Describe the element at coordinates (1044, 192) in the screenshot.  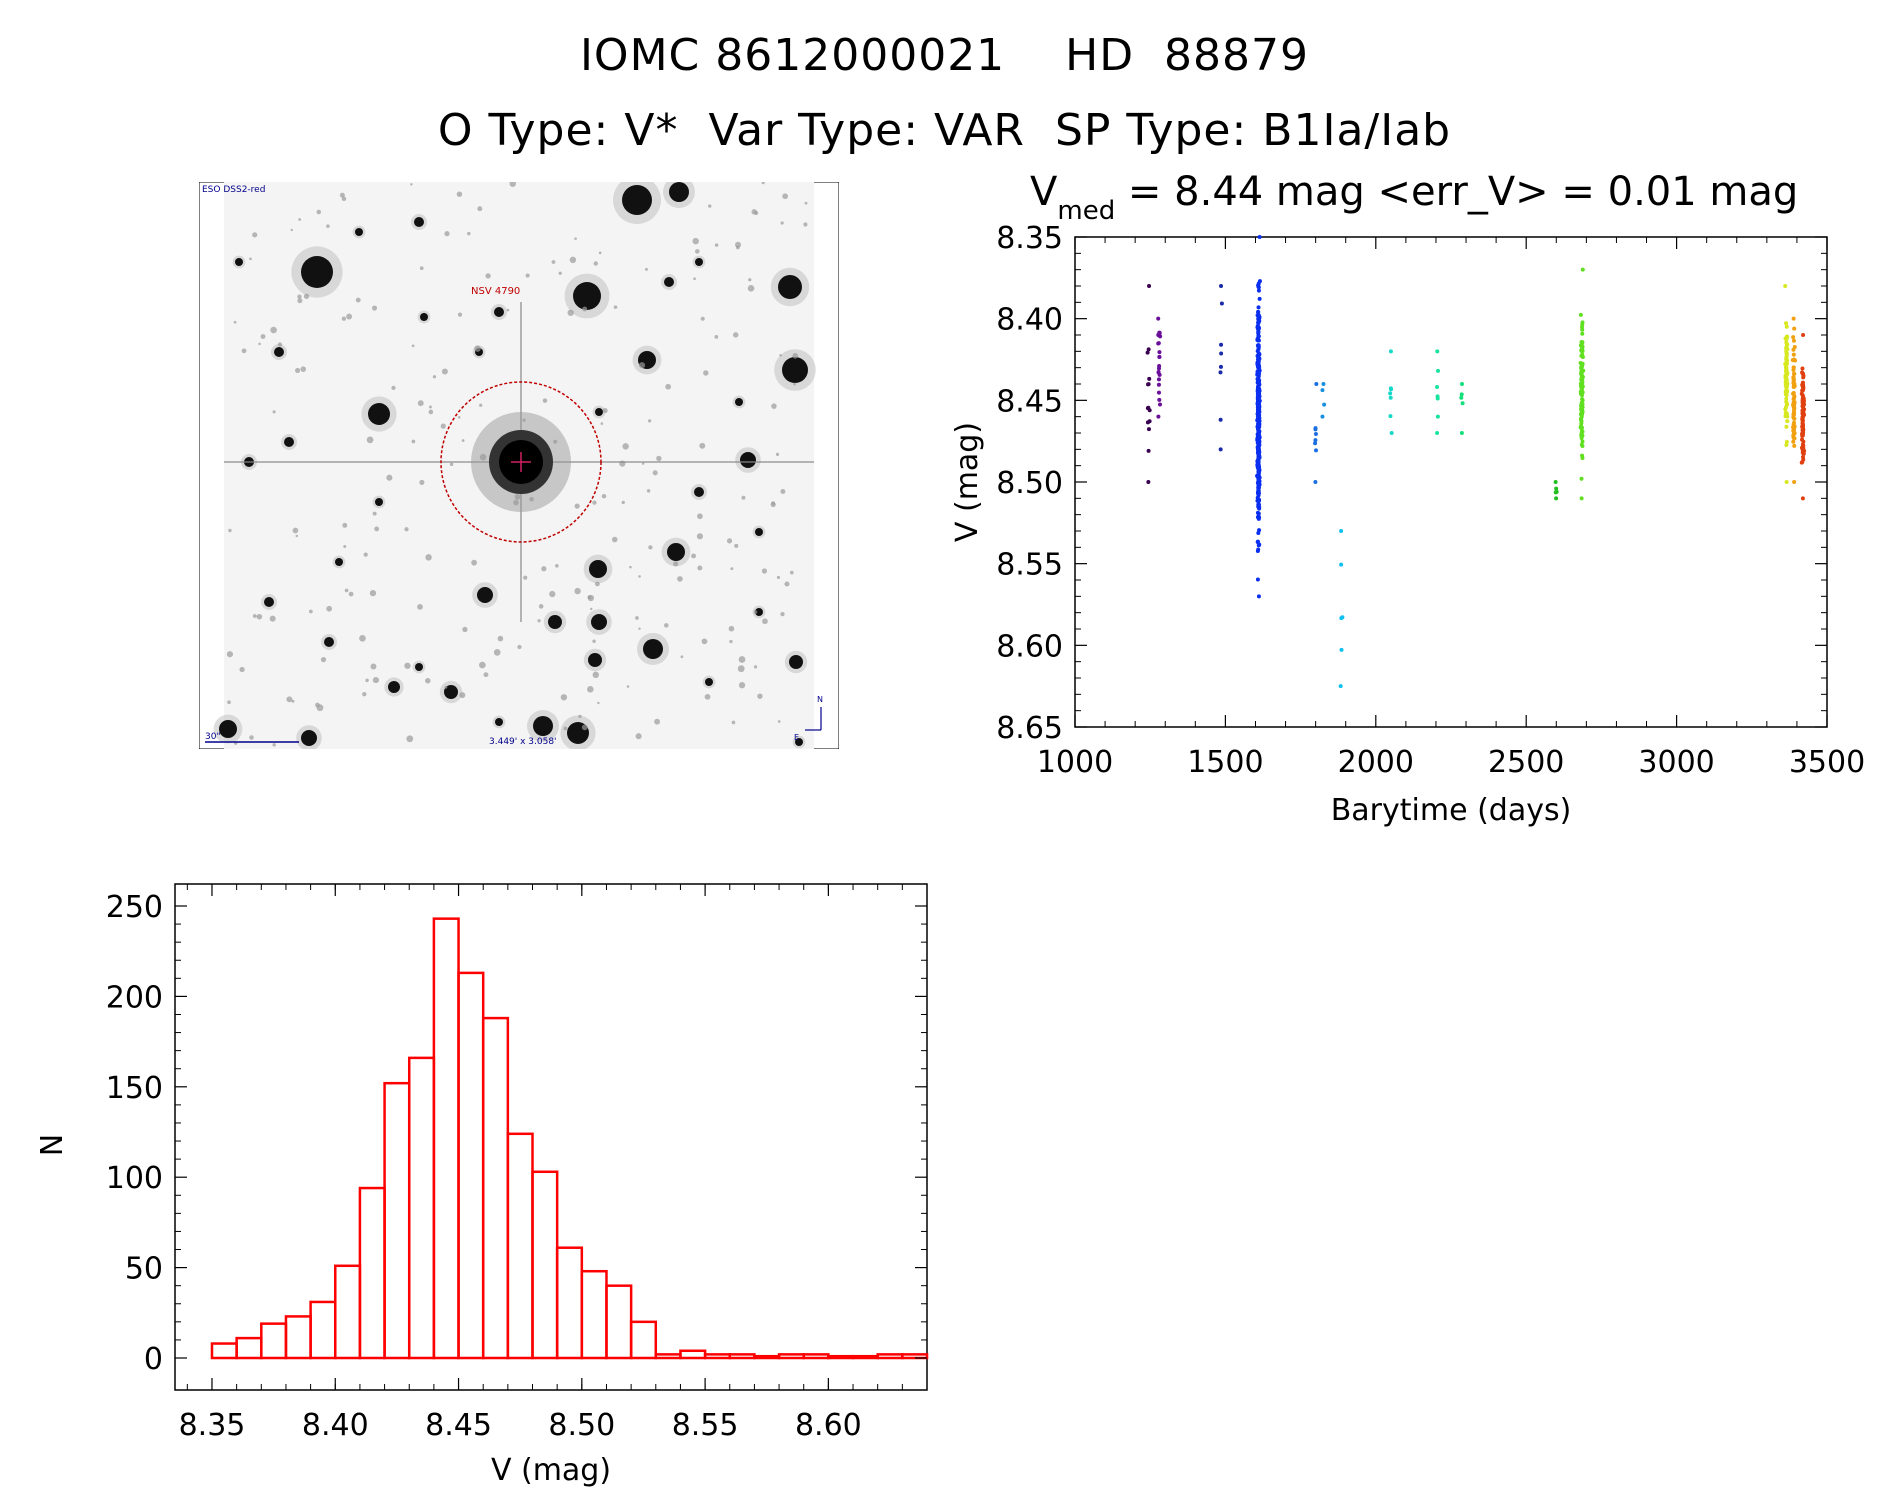
I see `lc-title-main: V` at that location.